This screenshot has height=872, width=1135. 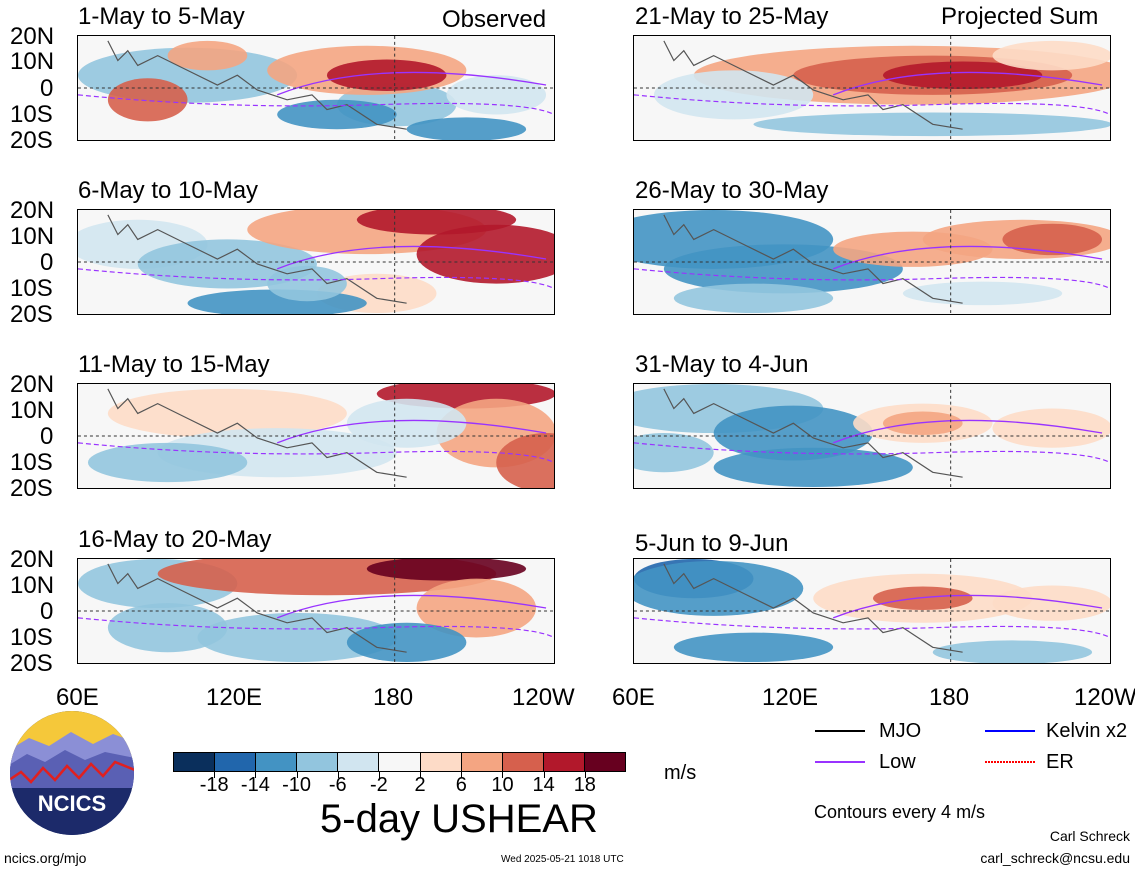 I want to click on colorbar-tick-label: -14, so click(x=255, y=785).